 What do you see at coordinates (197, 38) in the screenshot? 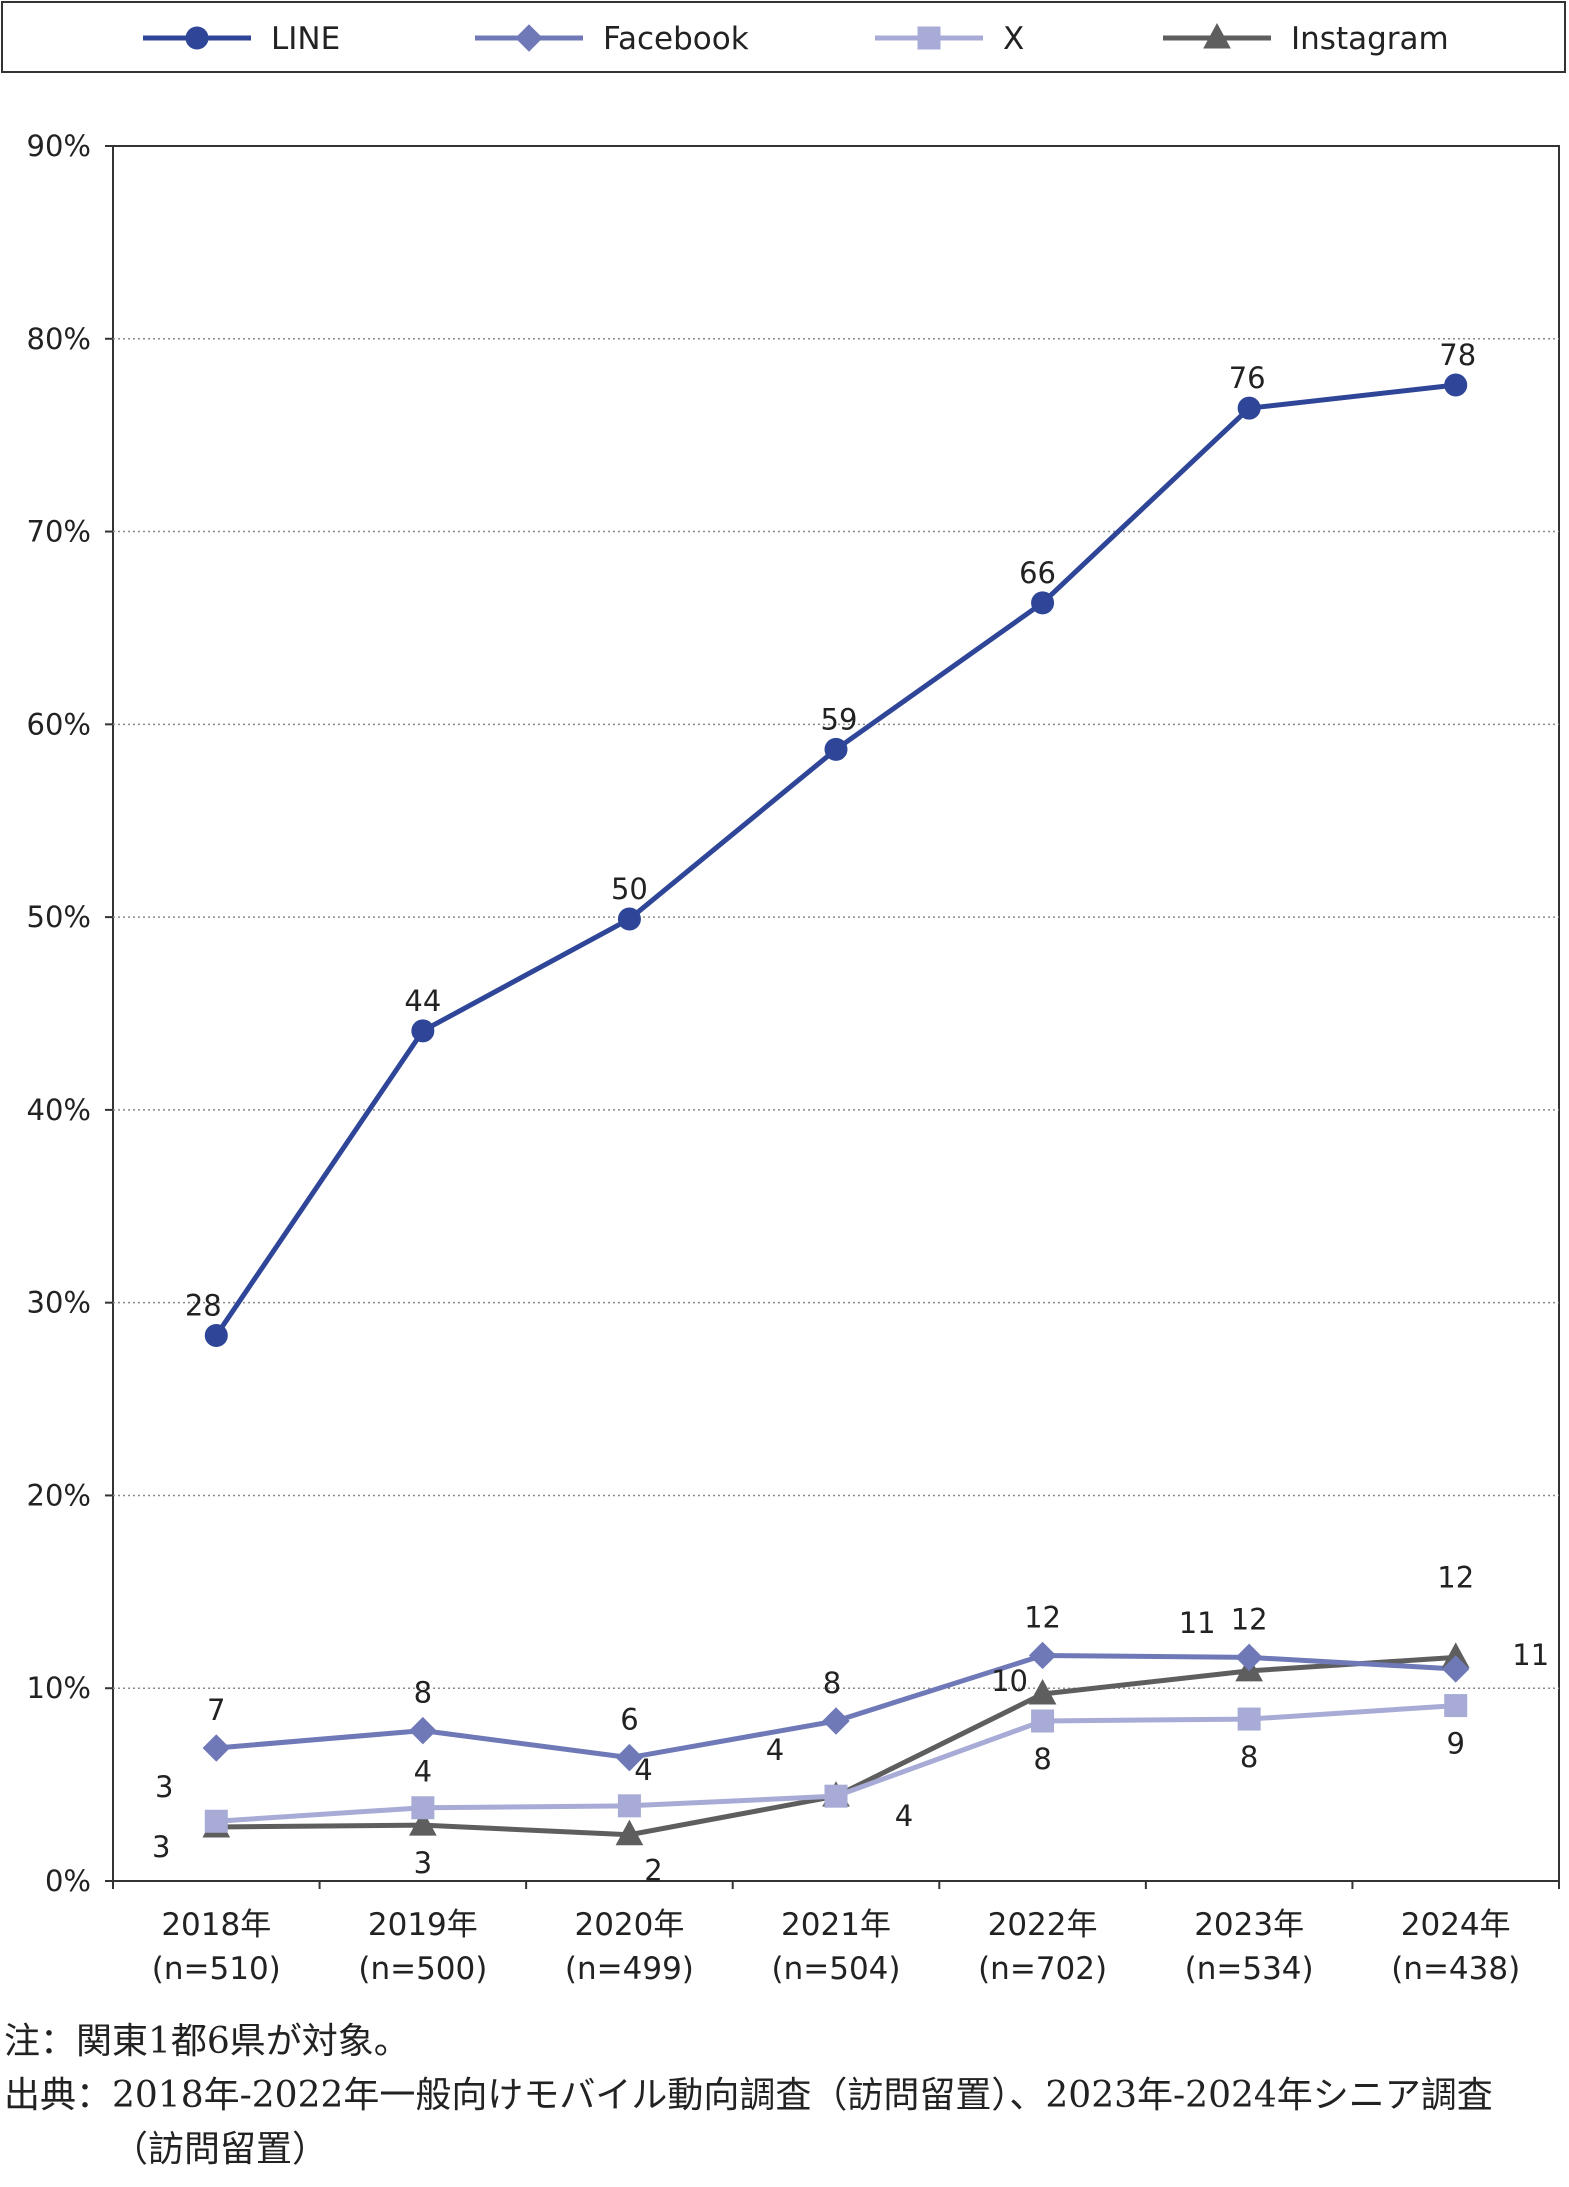
I see `legend-marker-line` at bounding box center [197, 38].